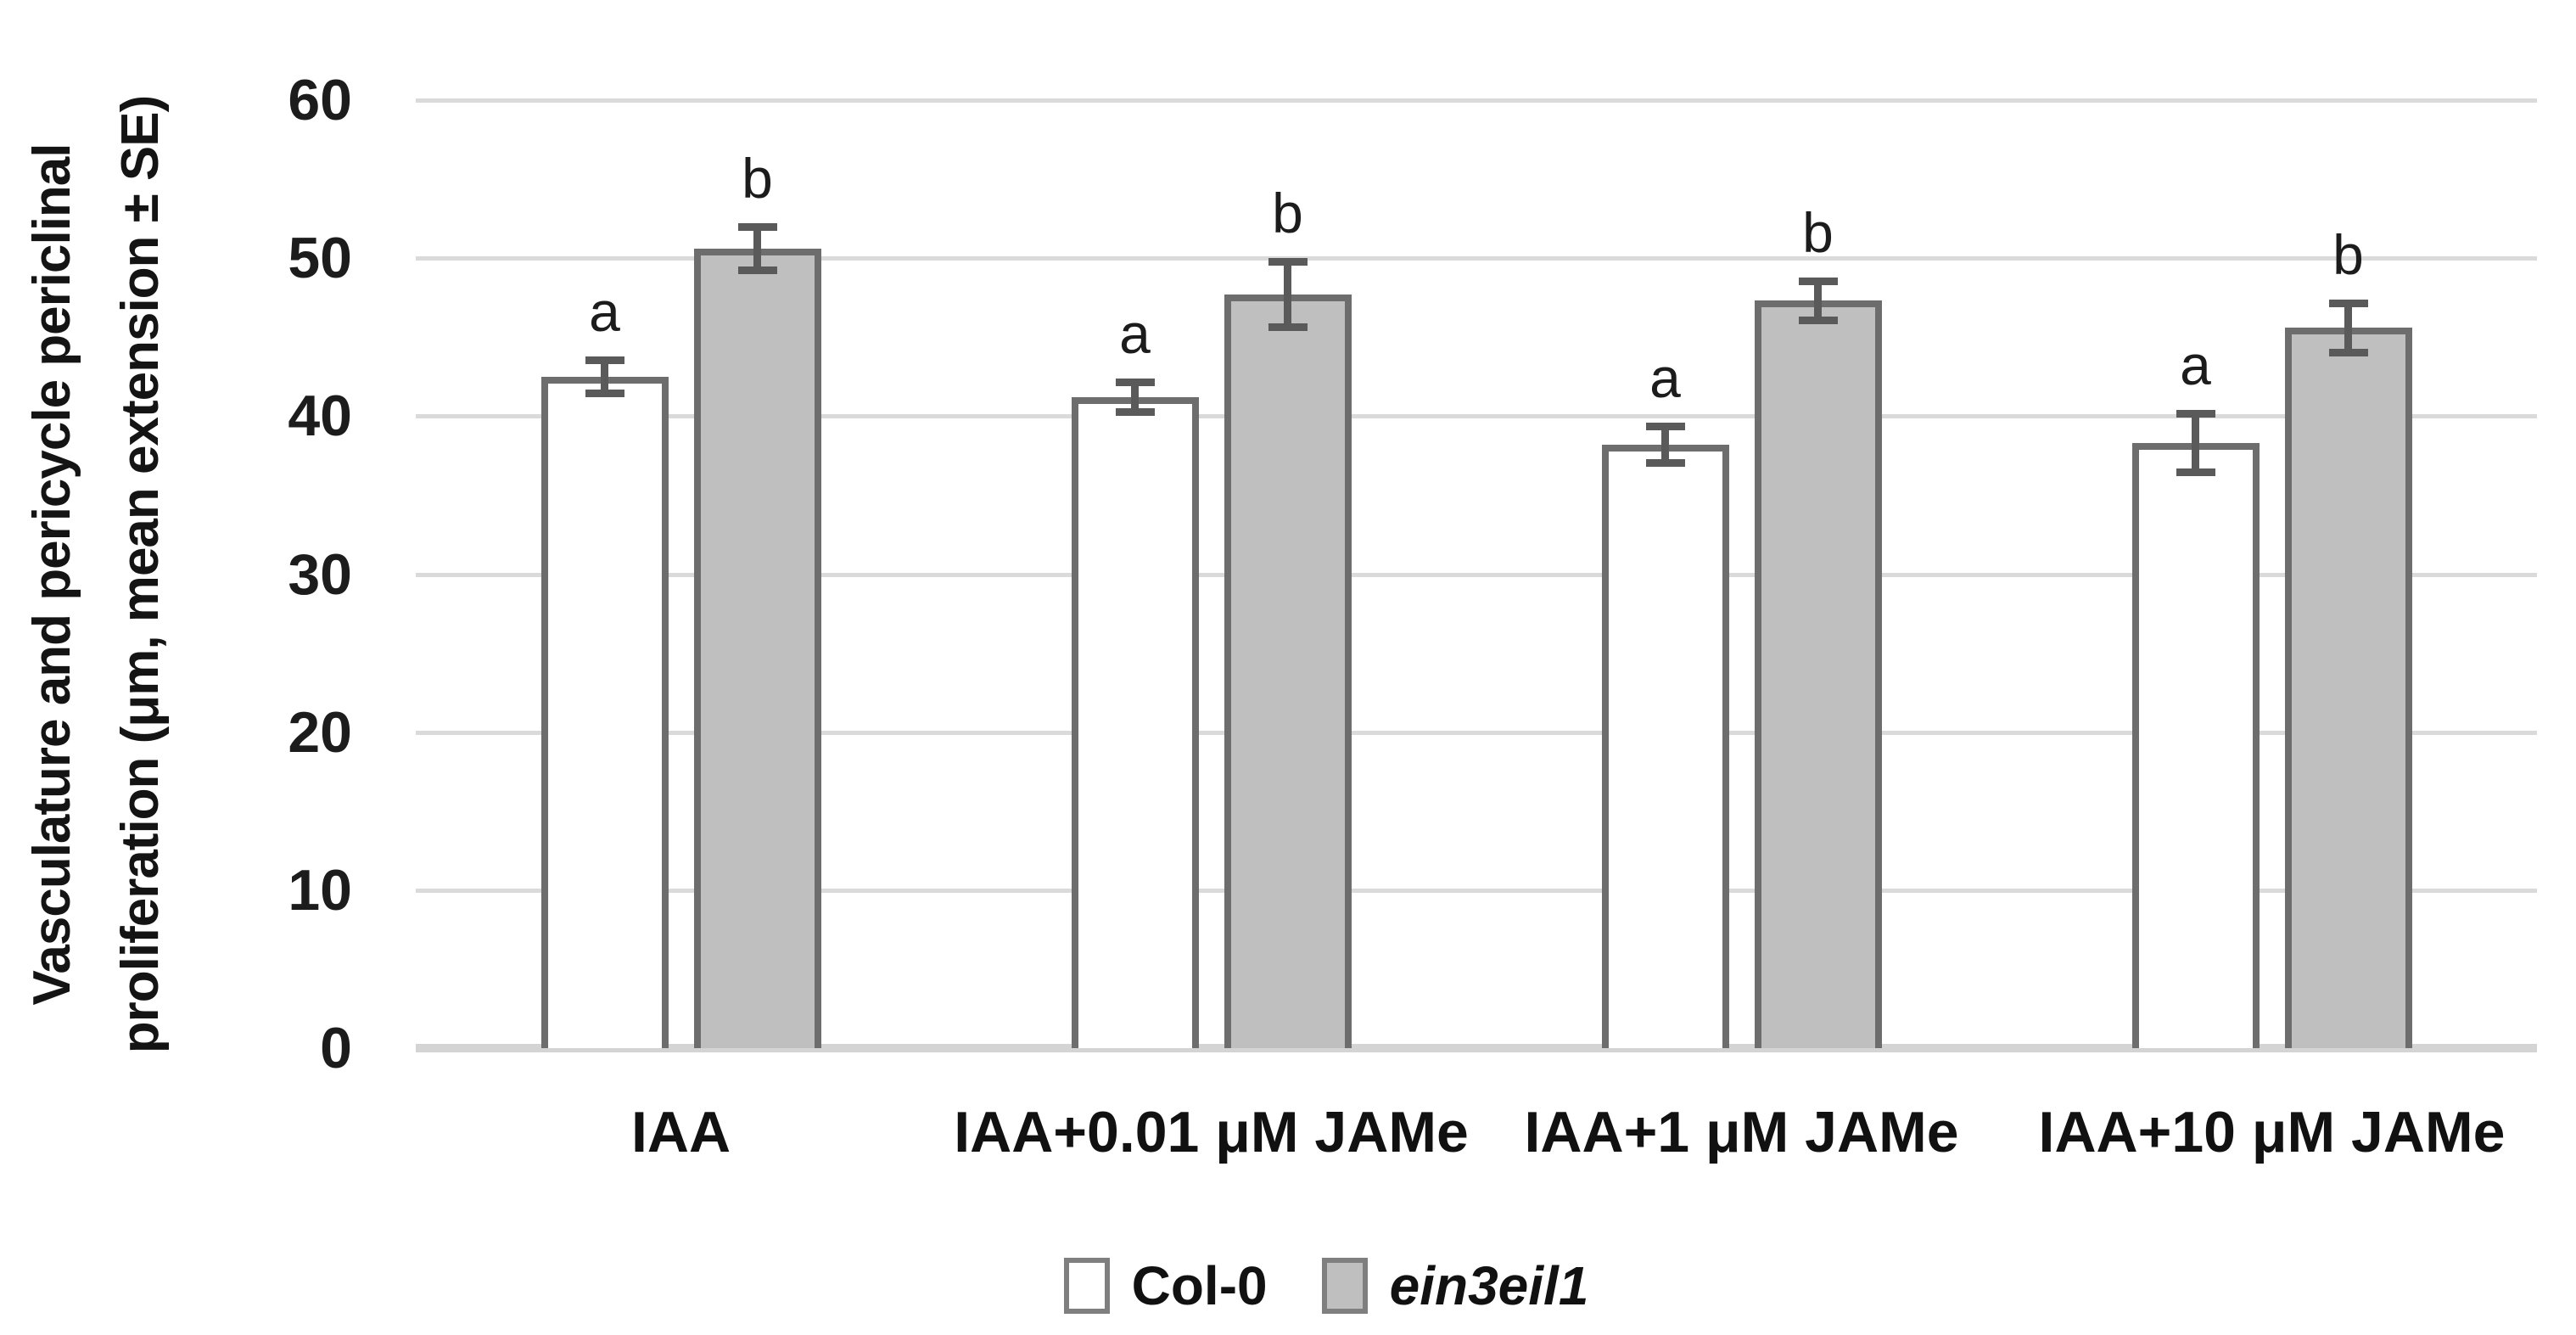 Image resolution: width=2576 pixels, height=1335 pixels. I want to click on y-tick-label: 50, so click(320, 258).